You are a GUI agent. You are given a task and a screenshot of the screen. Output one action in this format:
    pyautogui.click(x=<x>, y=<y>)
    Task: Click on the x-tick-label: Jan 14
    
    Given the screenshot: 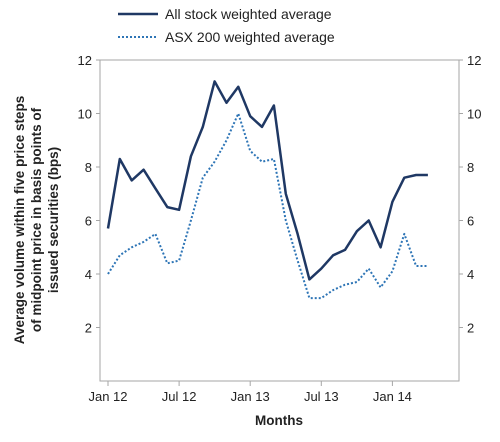 What is the action you would take?
    pyautogui.click(x=392, y=396)
    